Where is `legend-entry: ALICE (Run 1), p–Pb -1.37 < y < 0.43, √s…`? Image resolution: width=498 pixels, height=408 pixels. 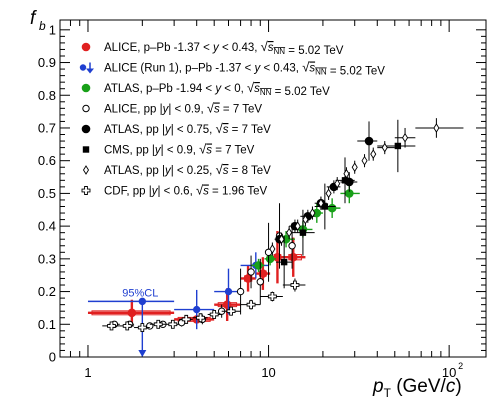
legend-entry: ALICE (Run 1), p–Pb -1.37 < y < 0.43, √s… is located at coordinates (232, 69).